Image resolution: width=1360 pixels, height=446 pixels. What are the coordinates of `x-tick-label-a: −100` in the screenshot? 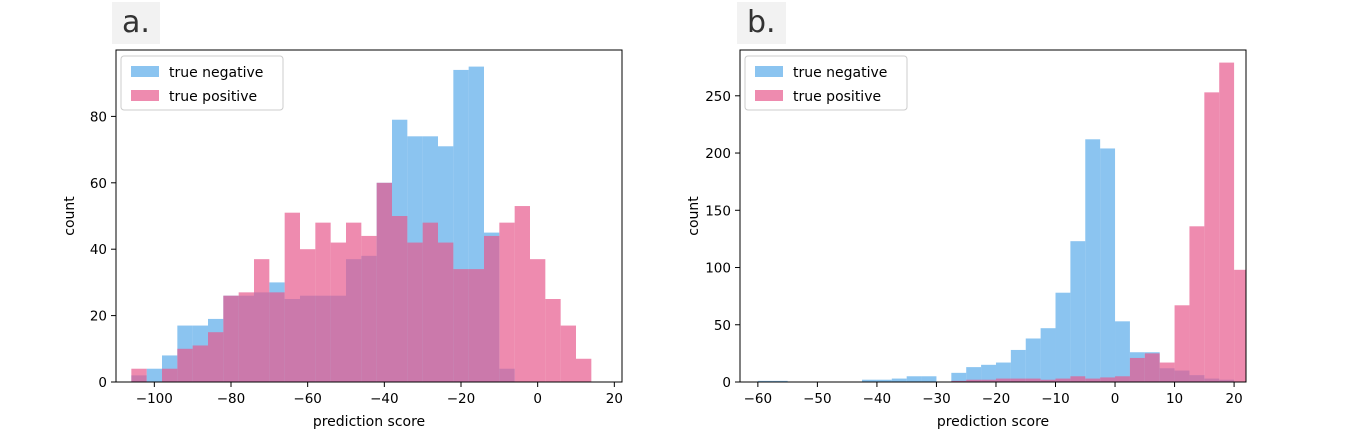 It's located at (154, 399).